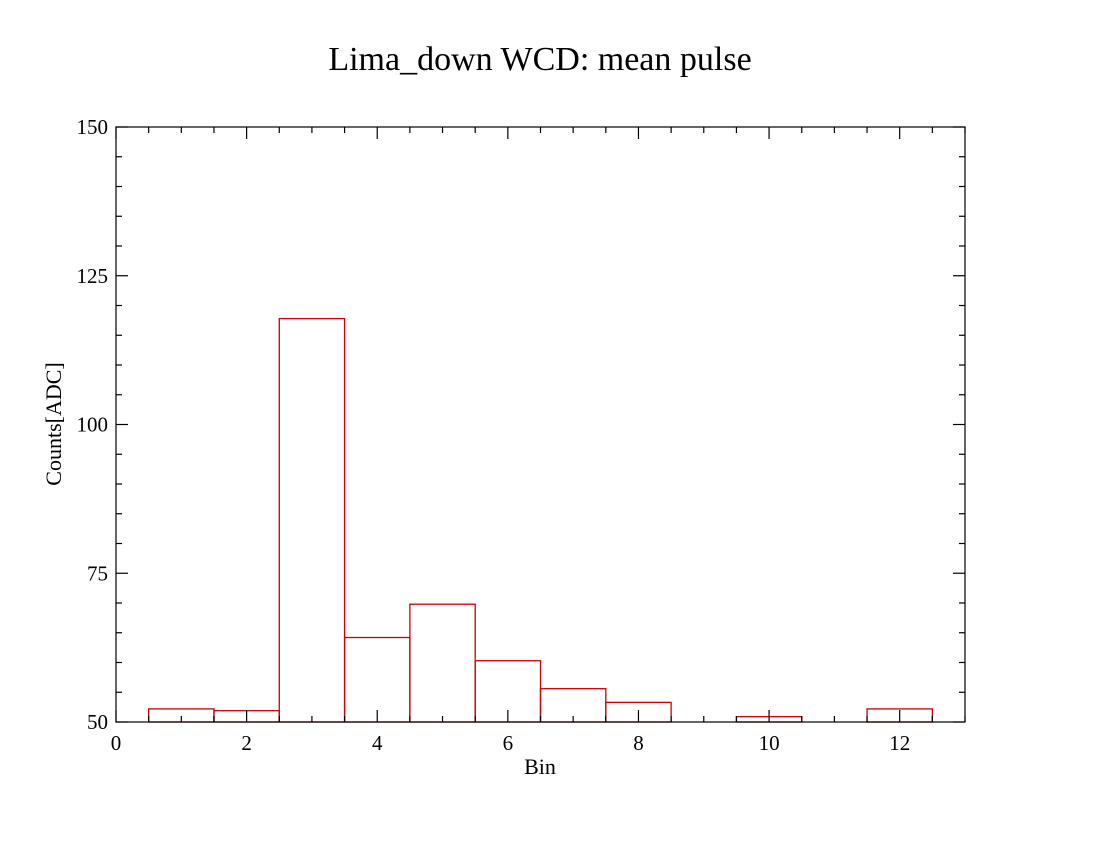  I want to click on x-tick-label: 12, so click(899, 743).